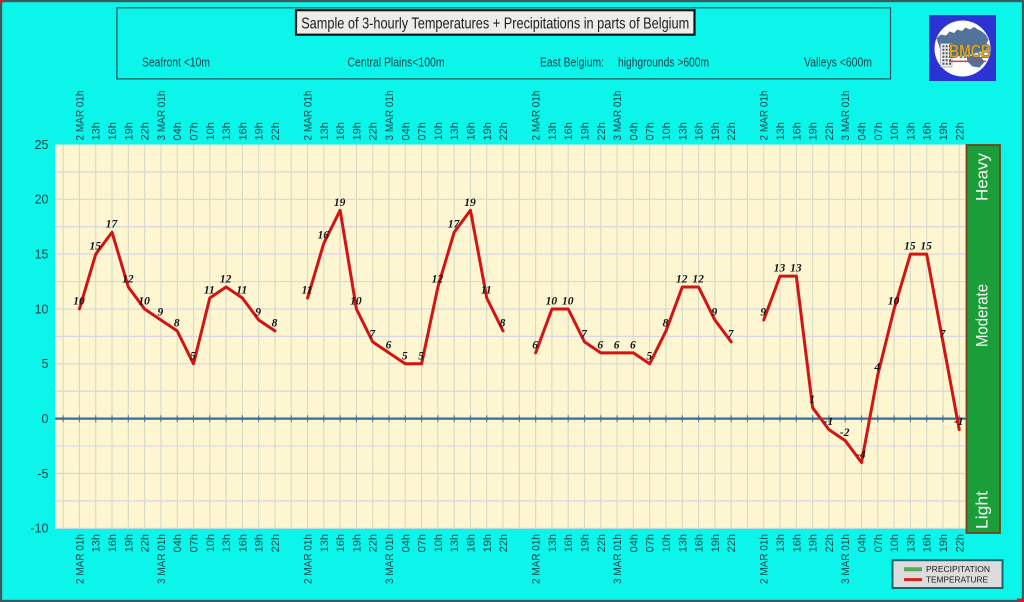 The image size is (1024, 602). Describe the element at coordinates (176, 63) in the screenshot. I see `svg-text: Seafront <10m` at that location.